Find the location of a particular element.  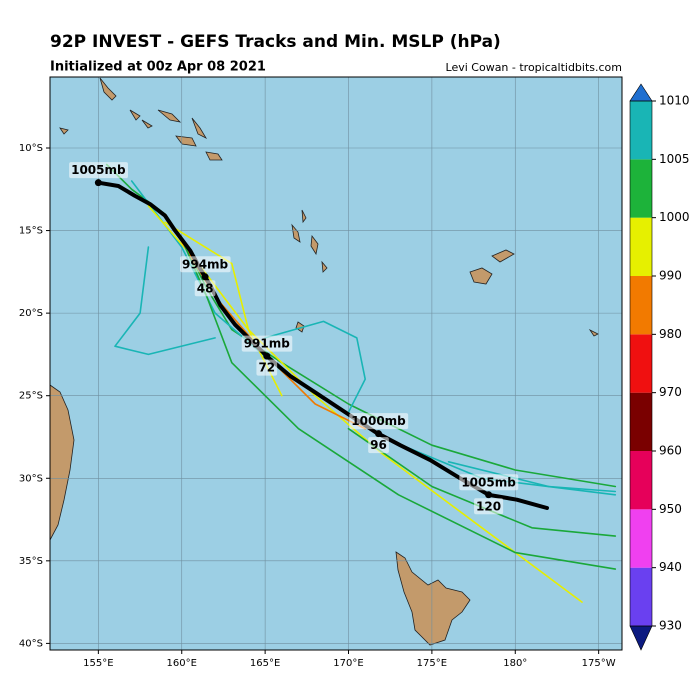

colorbar-tick-label: 930 is located at coordinates (670, 626).